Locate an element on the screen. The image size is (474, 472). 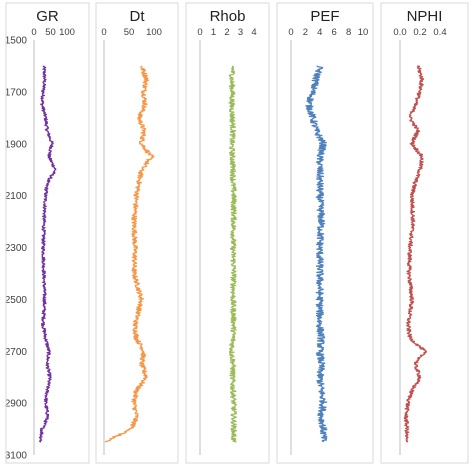
value-tick-label: 0.4 is located at coordinates (439, 32).